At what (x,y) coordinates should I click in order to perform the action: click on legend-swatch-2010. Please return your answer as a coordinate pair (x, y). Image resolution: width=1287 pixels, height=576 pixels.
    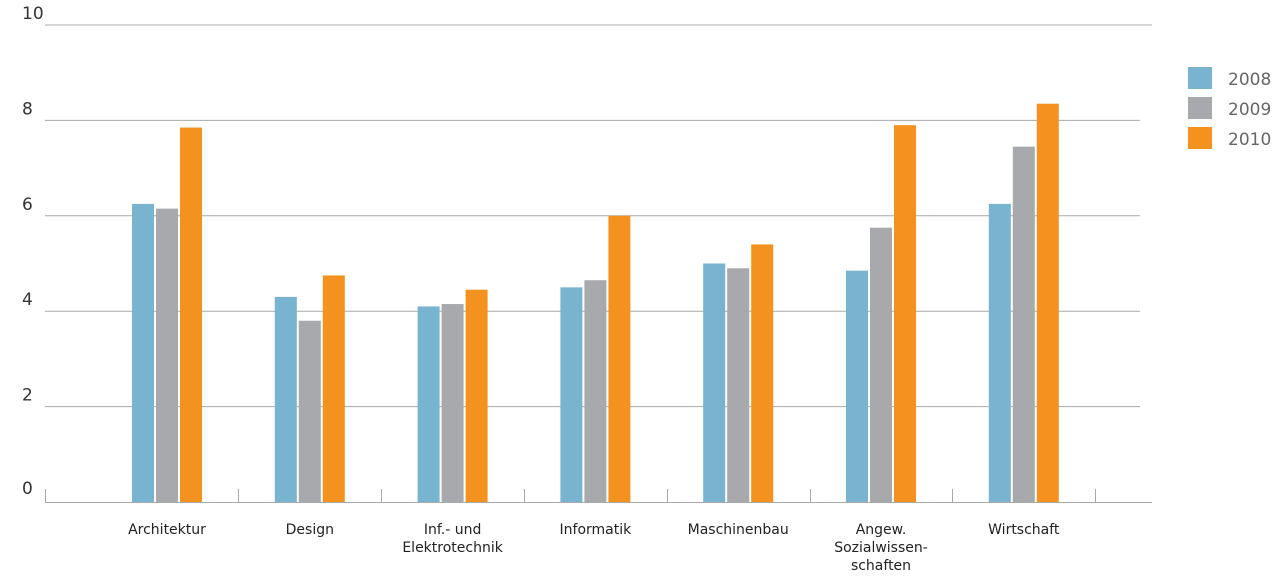
    Looking at the image, I should click on (1200, 138).